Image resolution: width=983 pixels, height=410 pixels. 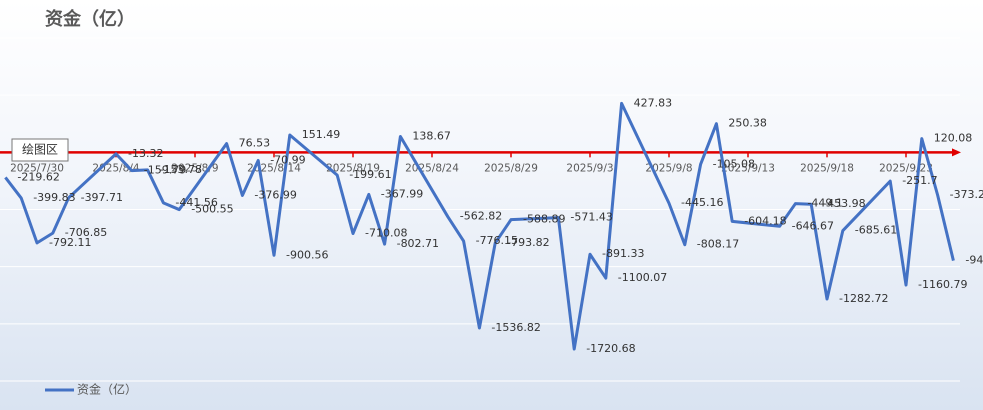 I want to click on data-label: -1100.07, so click(x=642, y=277).